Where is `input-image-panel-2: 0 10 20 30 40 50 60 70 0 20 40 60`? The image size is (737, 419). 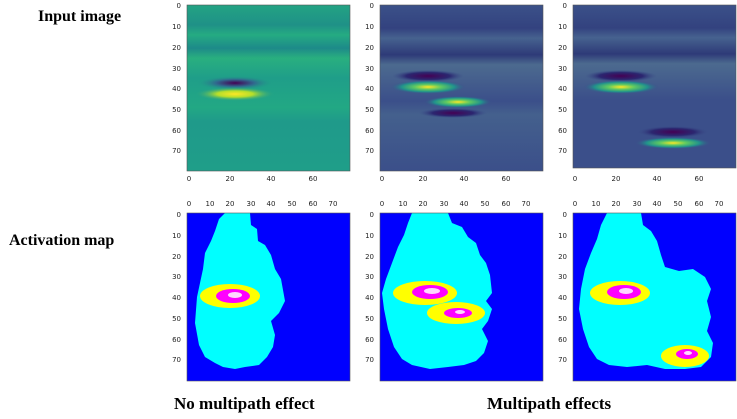
input-image-panel-2: 0 10 20 30 40 50 60 70 0 20 40 60 is located at coordinates (460, 92).